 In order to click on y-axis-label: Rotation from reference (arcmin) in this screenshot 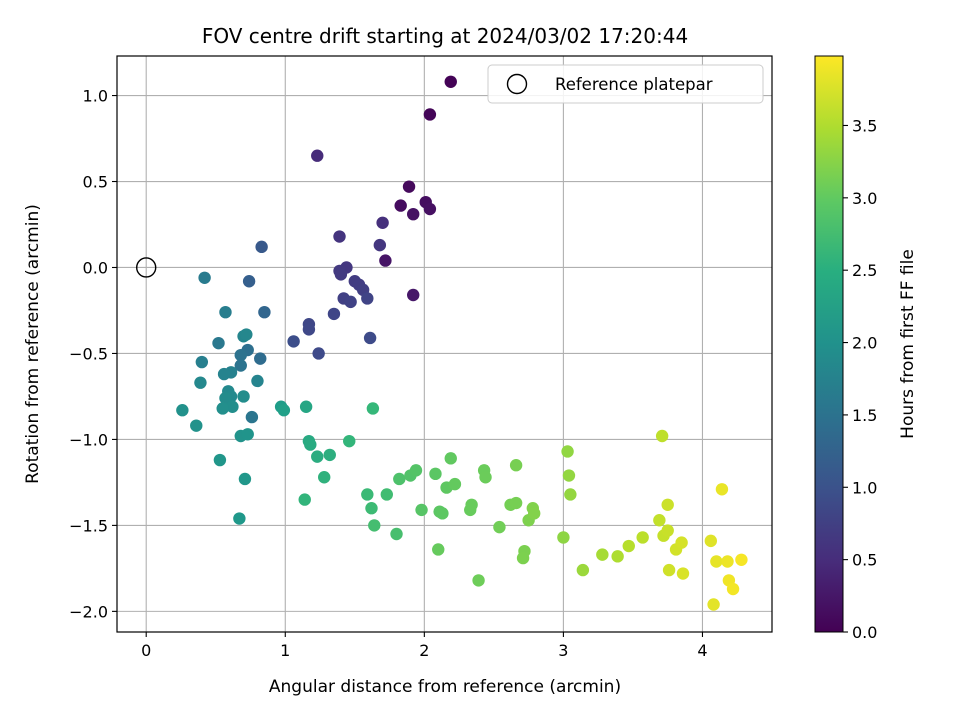, I will do `click(33, 344)`.